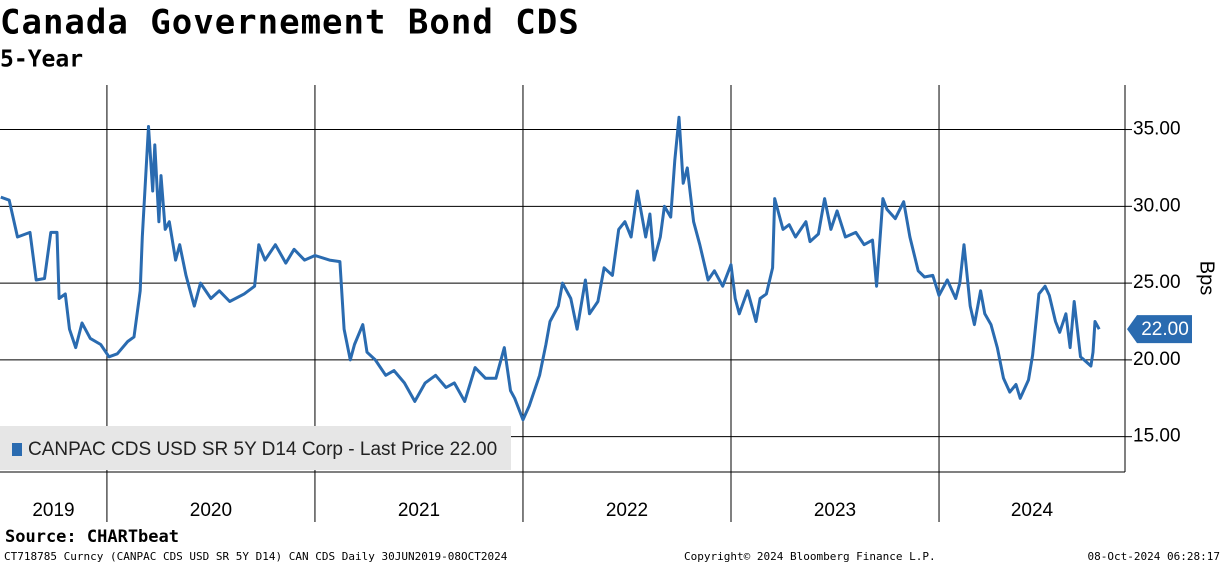 The image size is (1224, 566). Describe the element at coordinates (1157, 359) in the screenshot. I see `y-tick-label: 20.00` at that location.